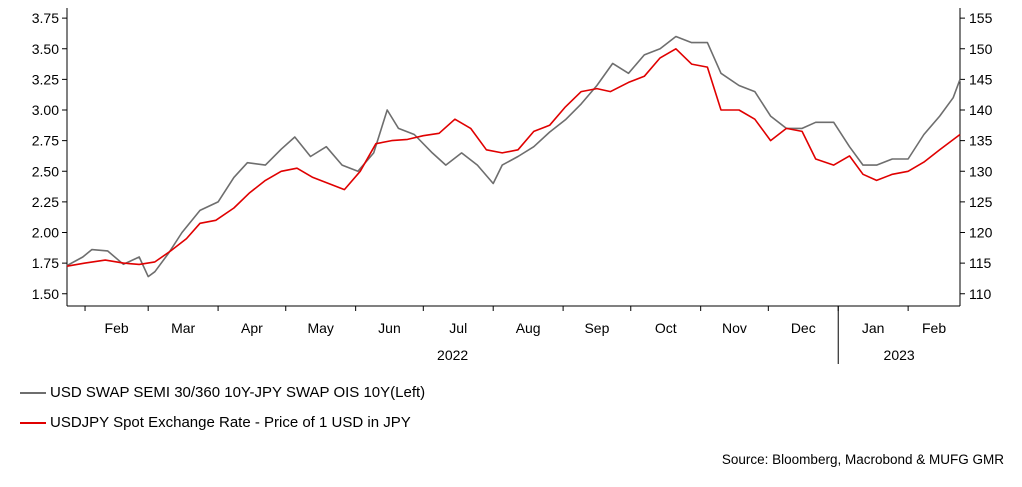 This screenshot has height=487, width=1022. I want to click on x-month-label: Jun, so click(389, 328).